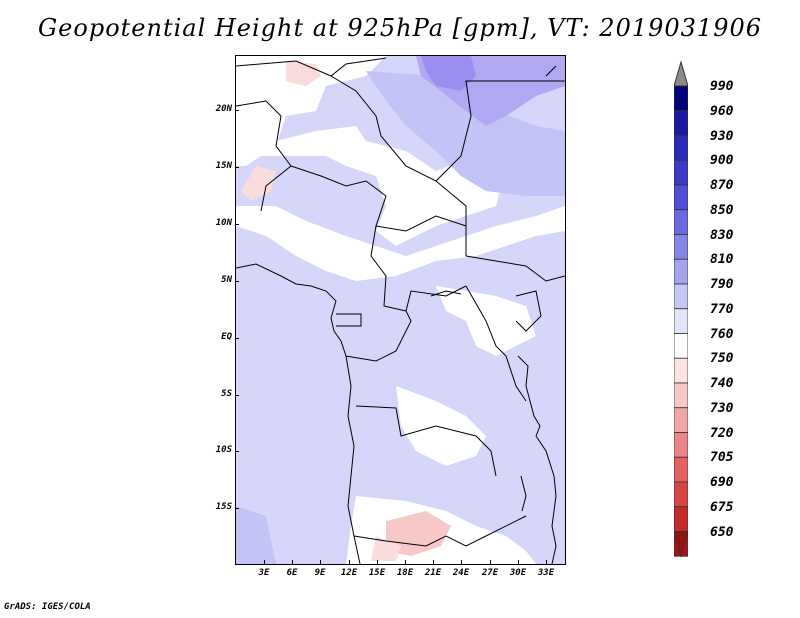 Image resolution: width=800 pixels, height=618 pixels. Describe the element at coordinates (722, 111) in the screenshot. I see `colorbar-level-label: 960` at that location.